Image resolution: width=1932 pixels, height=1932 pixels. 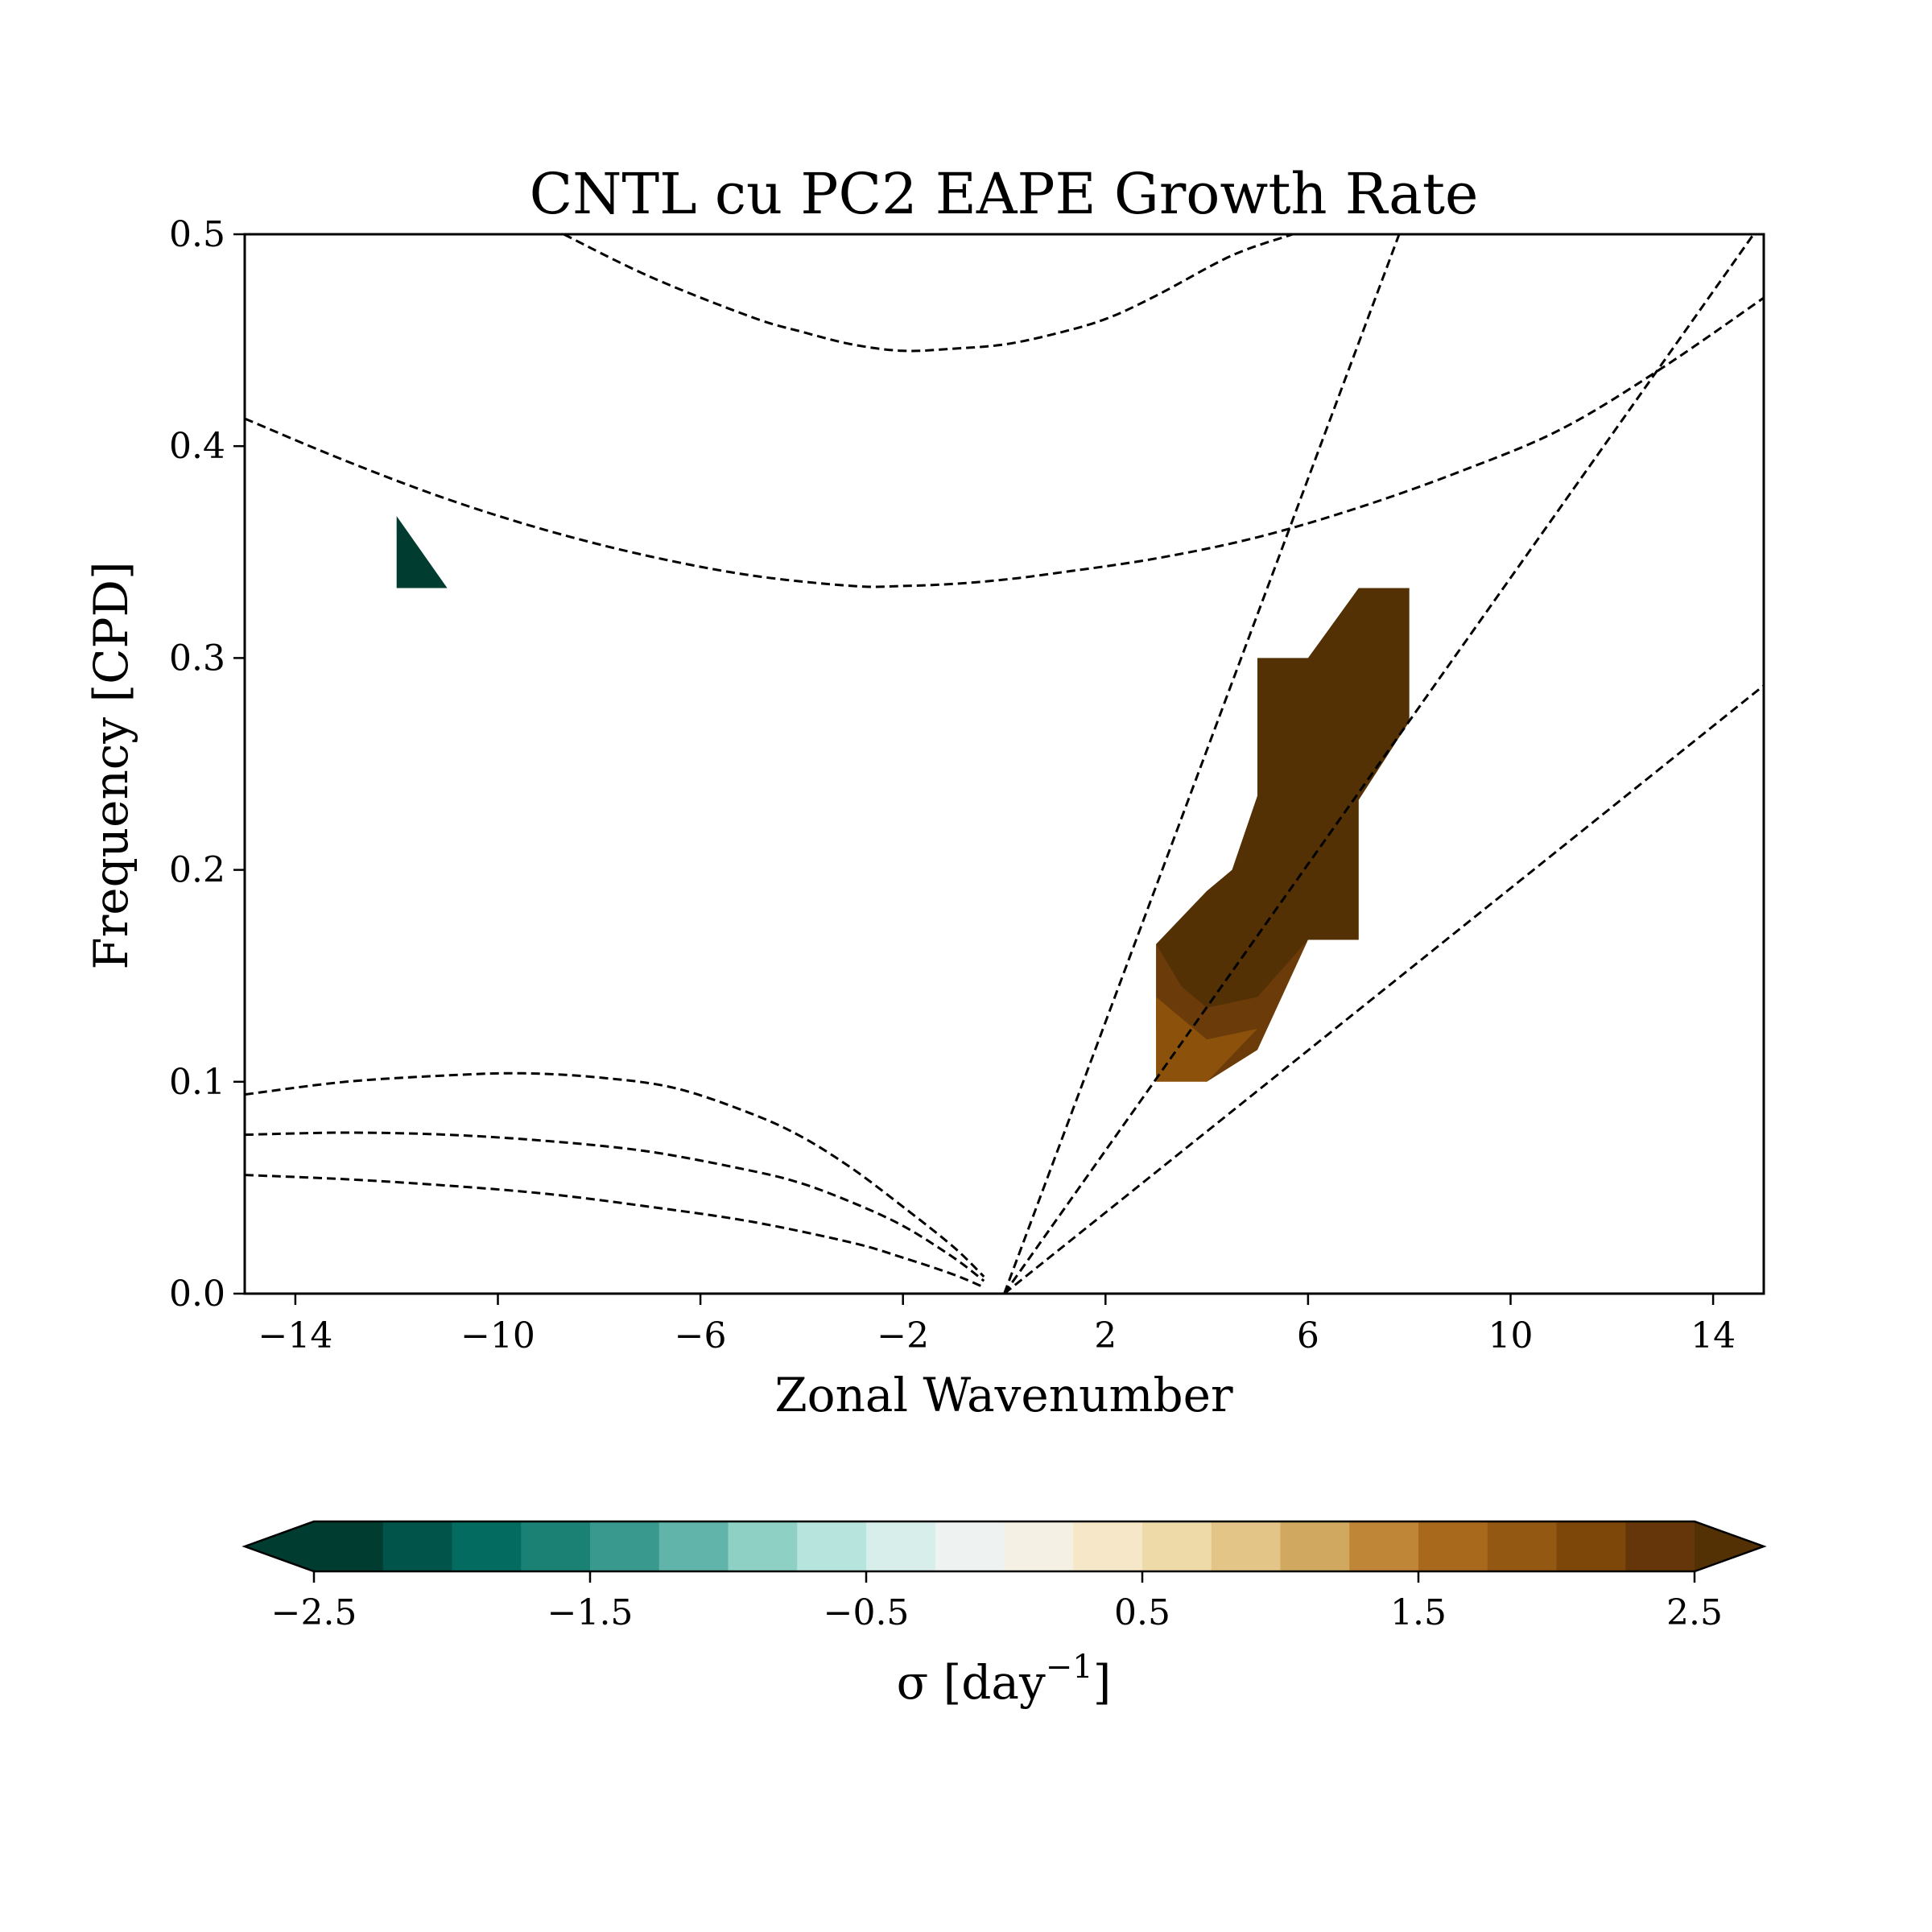 What do you see at coordinates (295, 1335) in the screenshot?
I see `x-tick-label: −14` at bounding box center [295, 1335].